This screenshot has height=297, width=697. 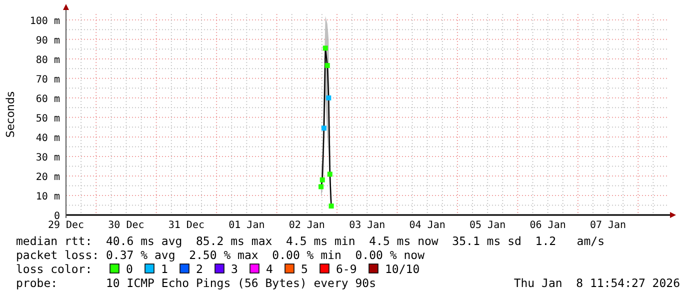 I want to click on y-axis-title: Seconds, so click(x=10, y=114).